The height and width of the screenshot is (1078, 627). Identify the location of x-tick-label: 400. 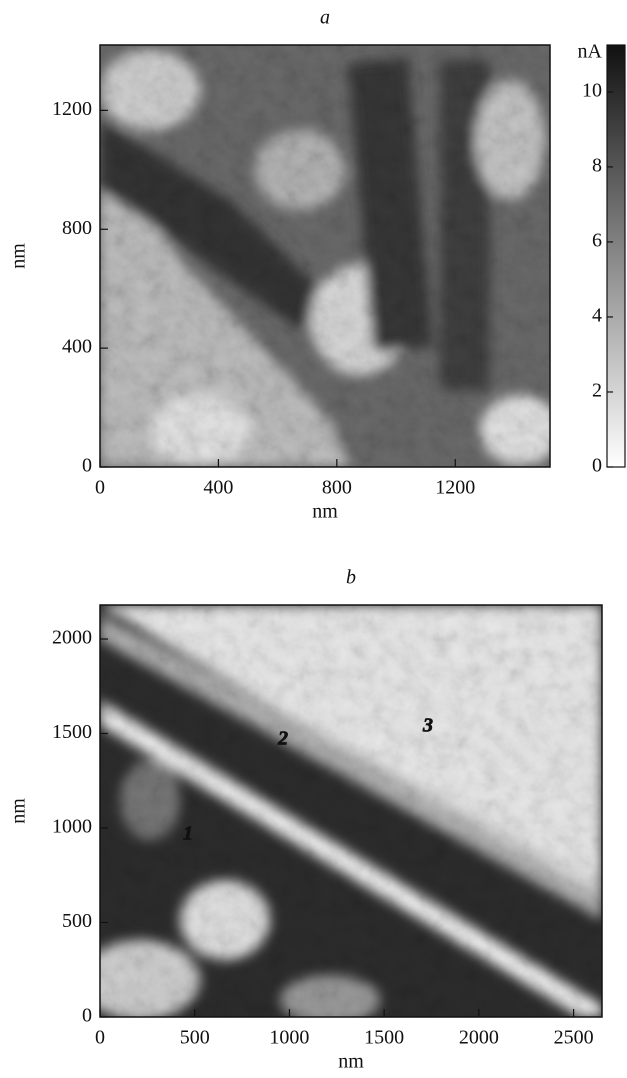
(218, 488).